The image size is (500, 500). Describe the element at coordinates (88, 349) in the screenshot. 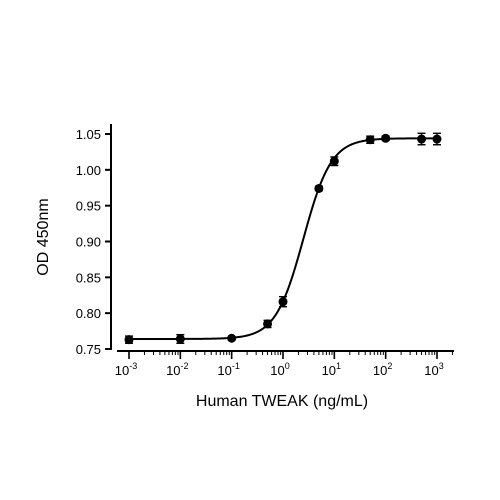

I see `y-tick-label: 0.75` at that location.